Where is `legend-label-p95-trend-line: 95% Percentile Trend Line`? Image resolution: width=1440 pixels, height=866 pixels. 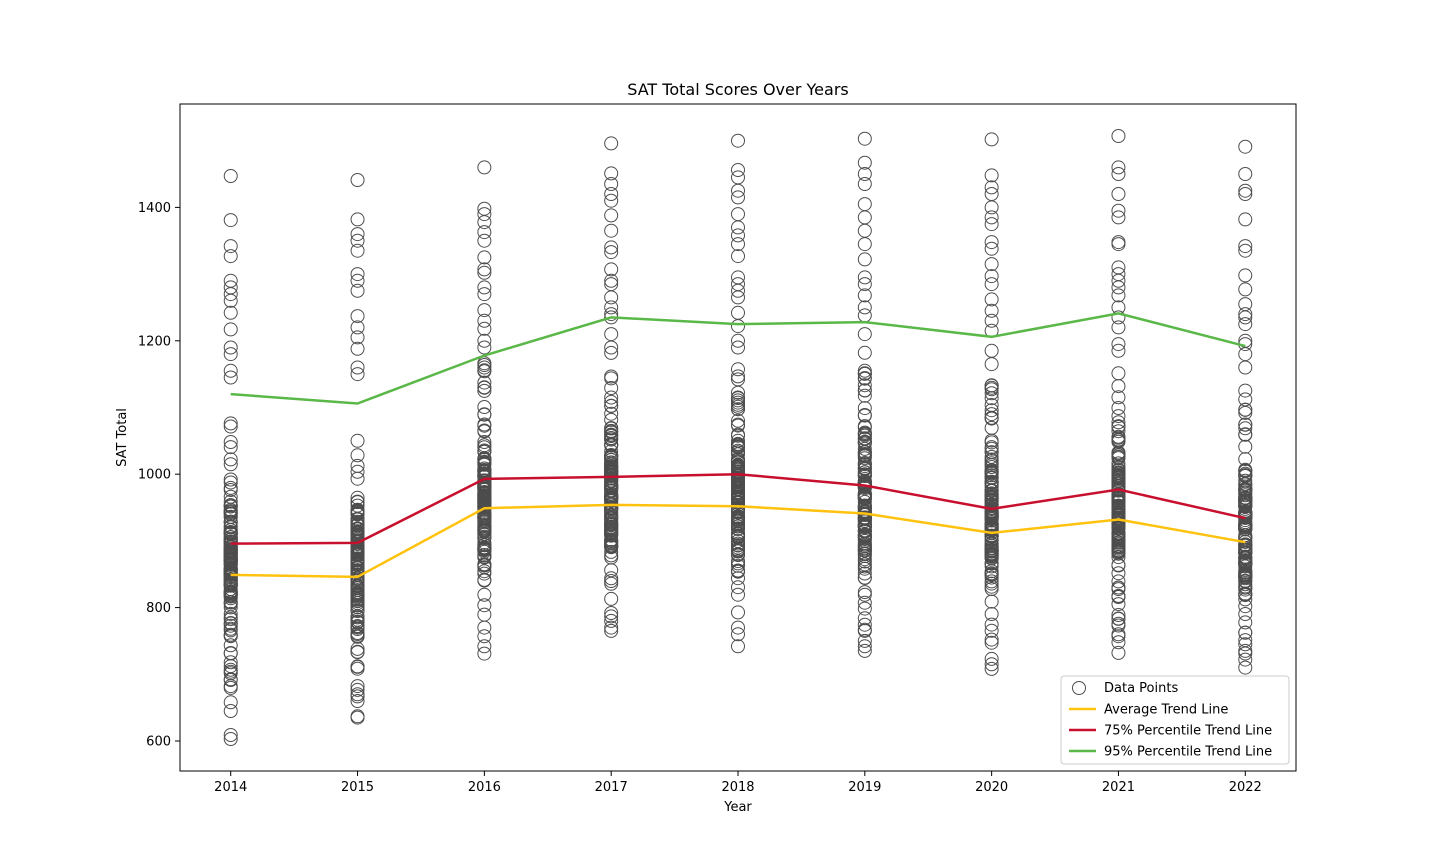
legend-label-p95-trend-line: 95% Percentile Trend Line is located at coordinates (1188, 752).